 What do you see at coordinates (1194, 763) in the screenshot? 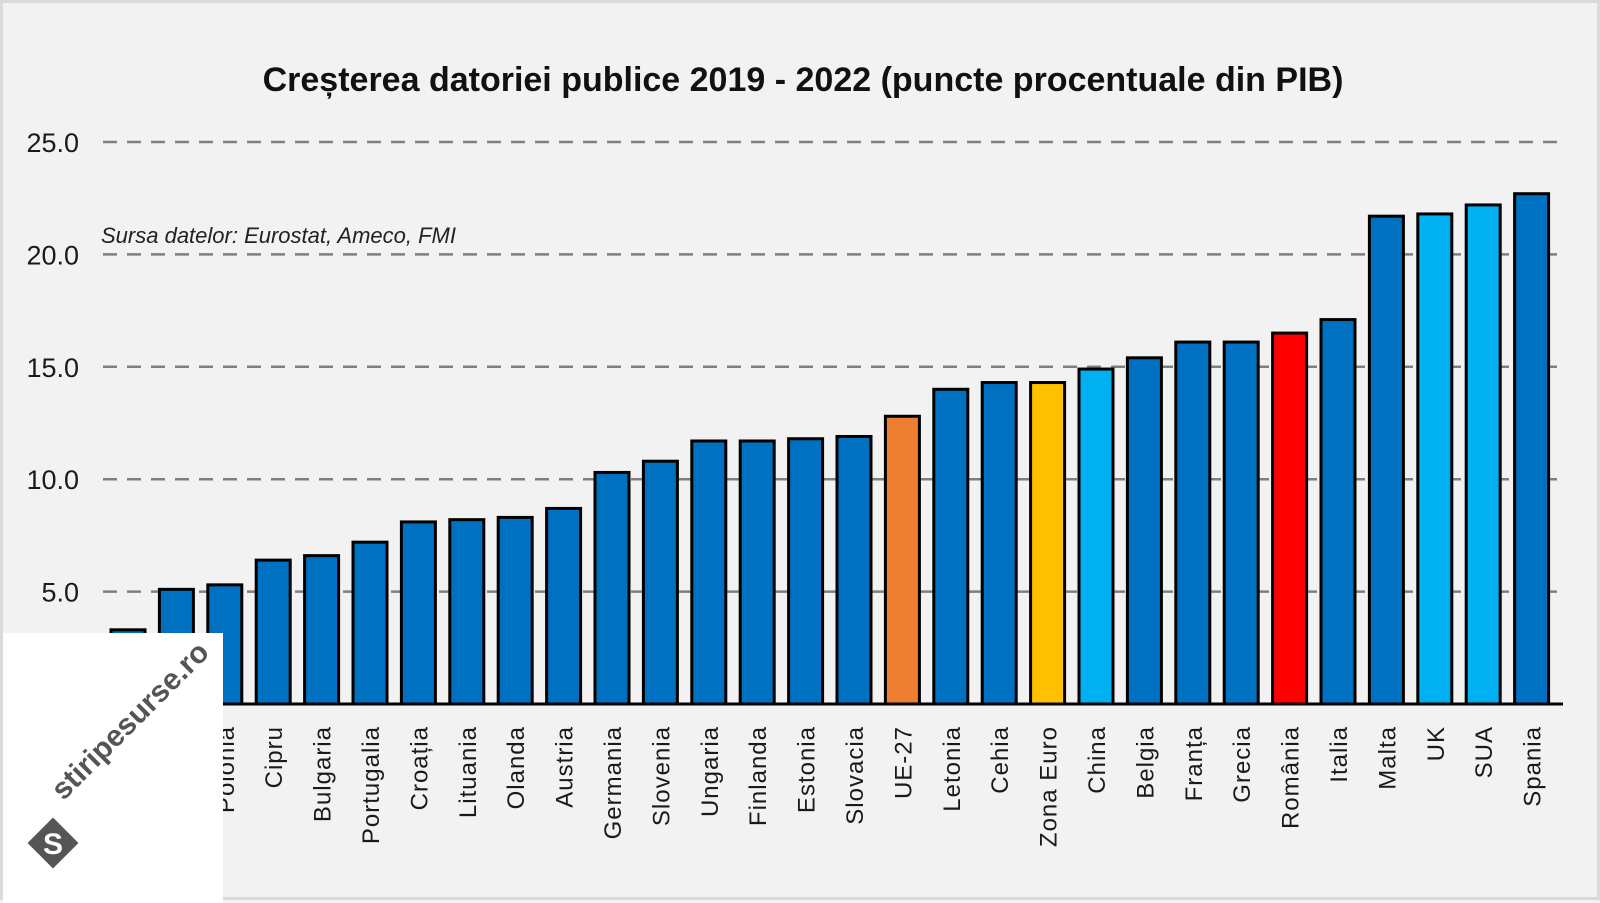
I see `category-label: Franța` at bounding box center [1194, 763].